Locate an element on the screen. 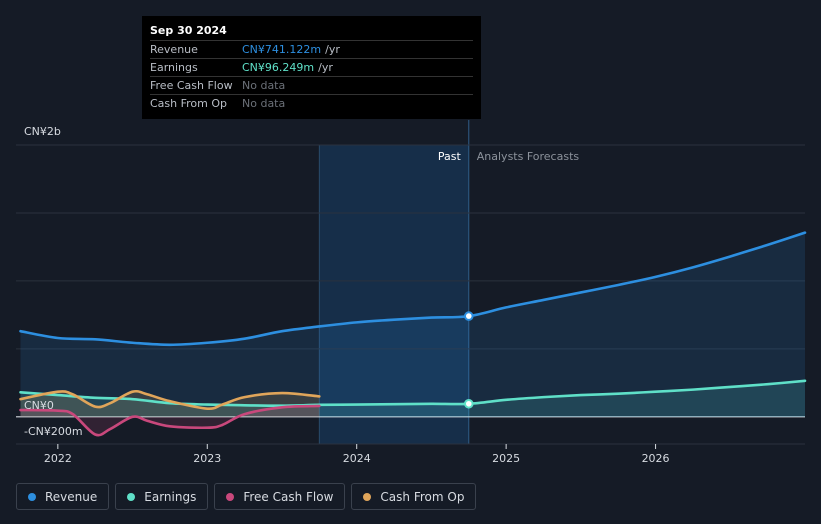 This screenshot has width=821, height=524. x-tick-label: 2026 is located at coordinates (656, 458).